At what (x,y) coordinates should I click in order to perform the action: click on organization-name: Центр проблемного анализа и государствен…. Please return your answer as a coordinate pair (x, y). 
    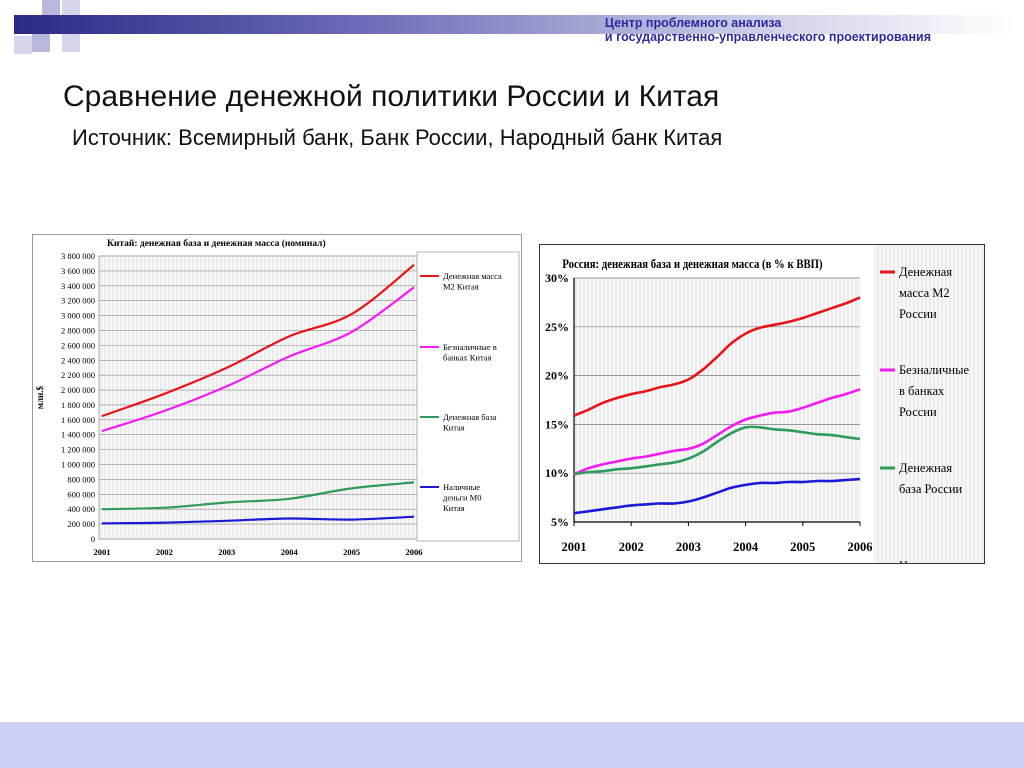
    Looking at the image, I should click on (768, 30).